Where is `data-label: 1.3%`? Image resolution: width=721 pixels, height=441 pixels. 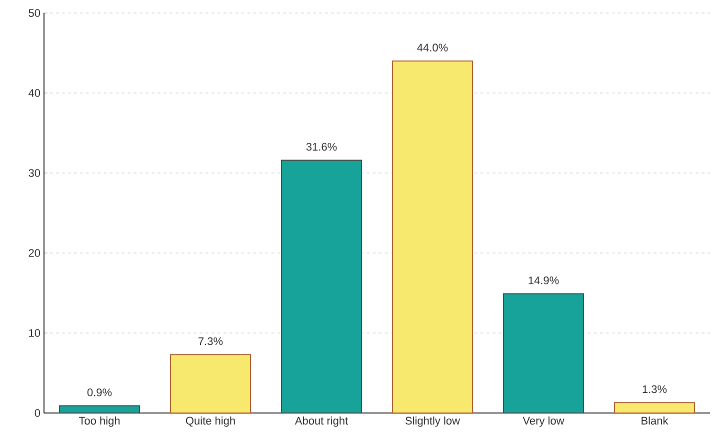
data-label: 1.3% is located at coordinates (654, 389).